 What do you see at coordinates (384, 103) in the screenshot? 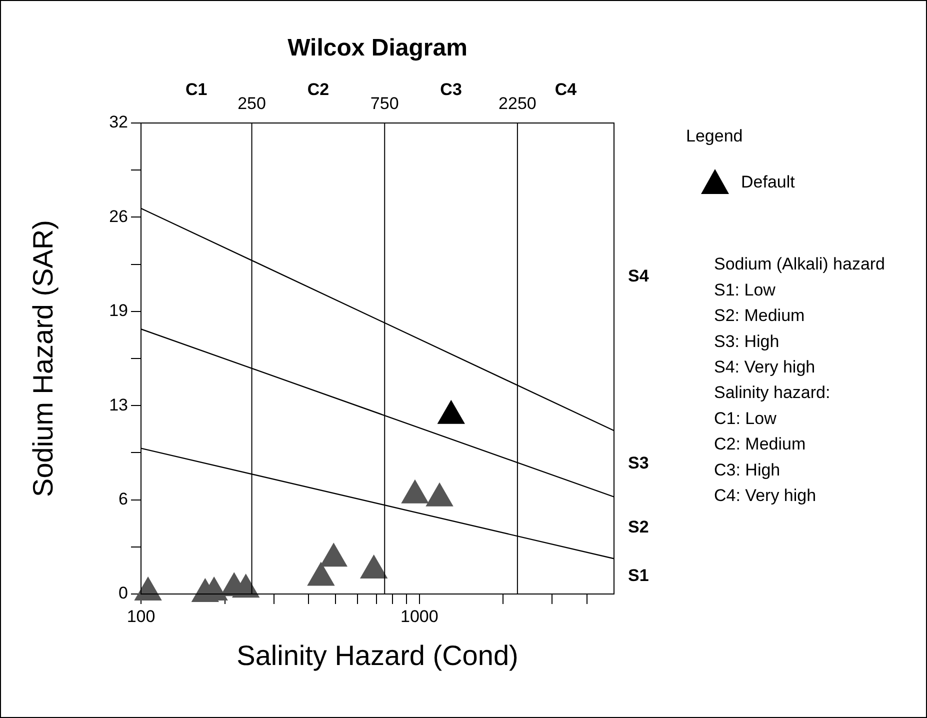
I see `ref-line-label: 750` at bounding box center [384, 103].